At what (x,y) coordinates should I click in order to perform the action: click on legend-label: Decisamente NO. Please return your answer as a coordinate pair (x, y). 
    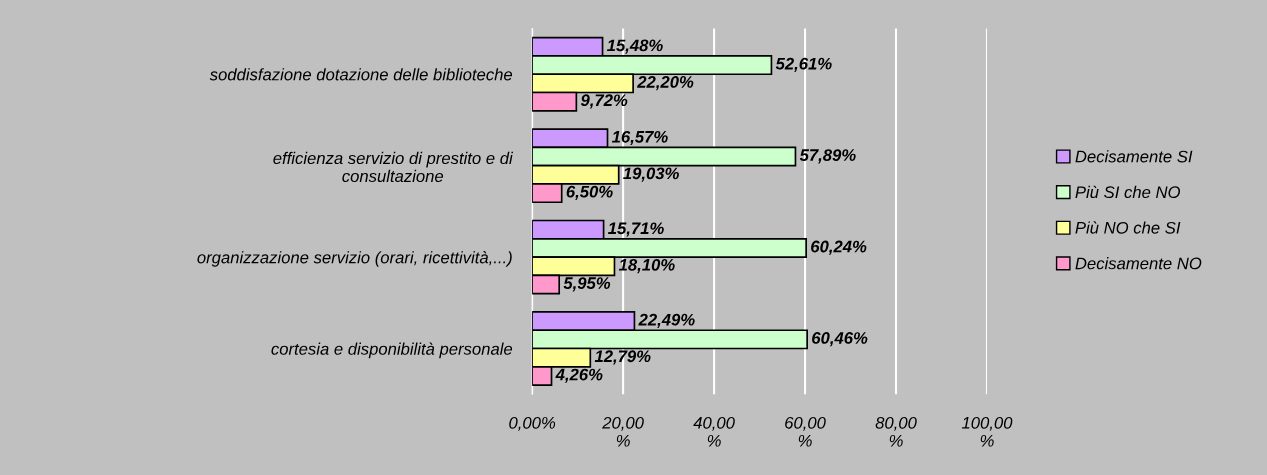
    Looking at the image, I should click on (1138, 263).